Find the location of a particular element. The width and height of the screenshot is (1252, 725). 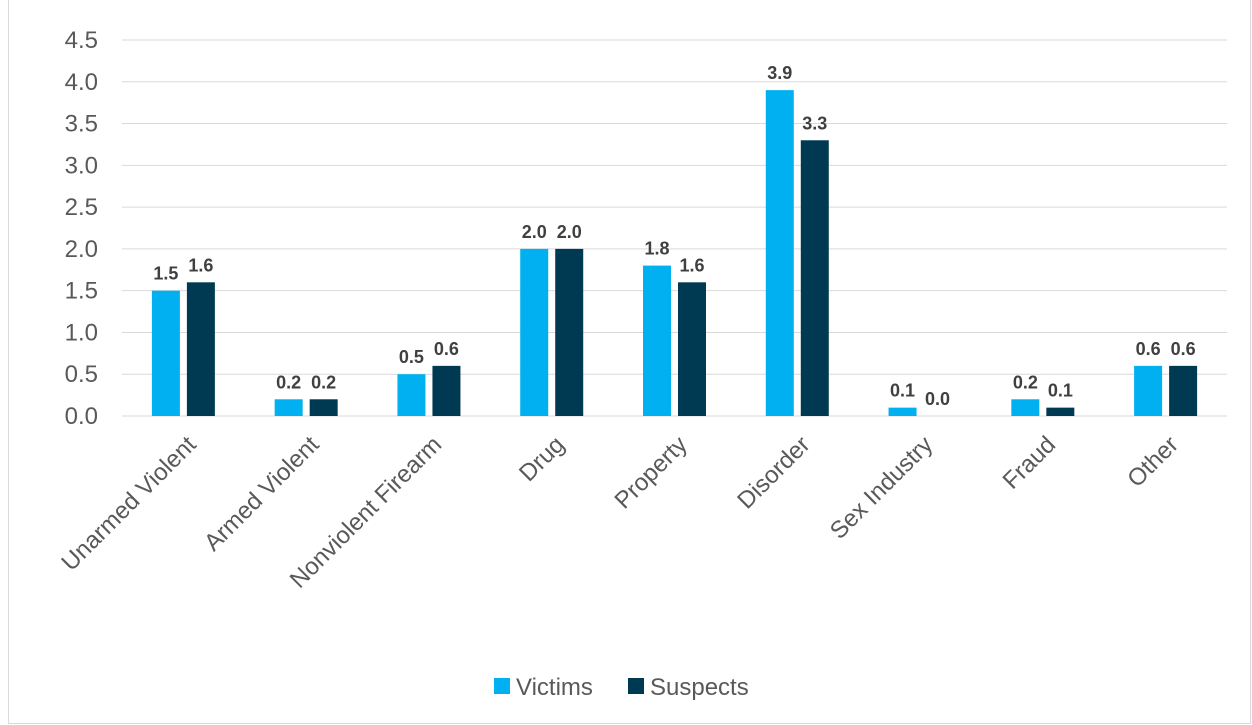

y-tick-label: 0.0 is located at coordinates (81, 416).